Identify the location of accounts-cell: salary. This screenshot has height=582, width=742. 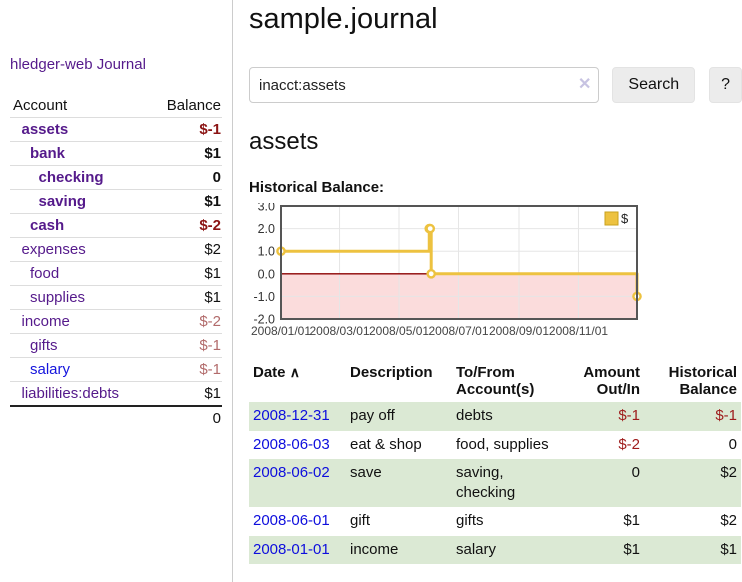
(476, 549).